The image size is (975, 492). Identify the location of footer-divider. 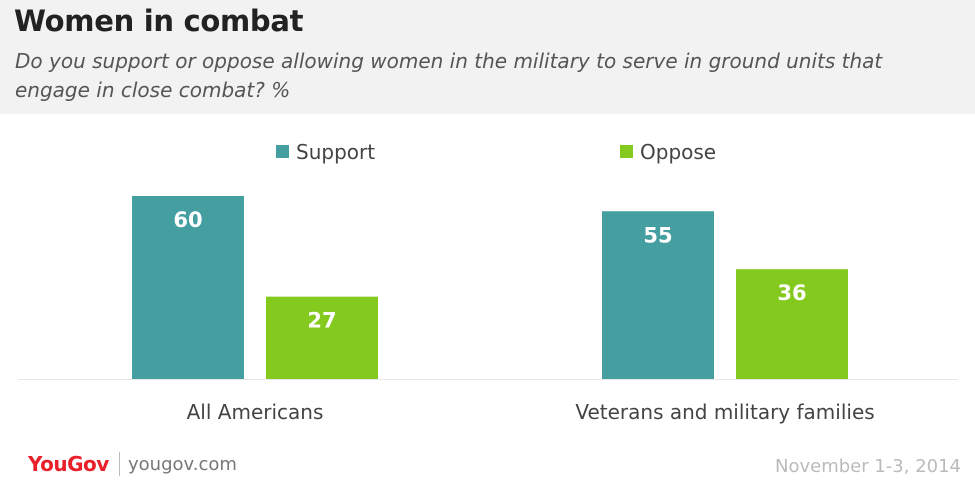
(119, 464).